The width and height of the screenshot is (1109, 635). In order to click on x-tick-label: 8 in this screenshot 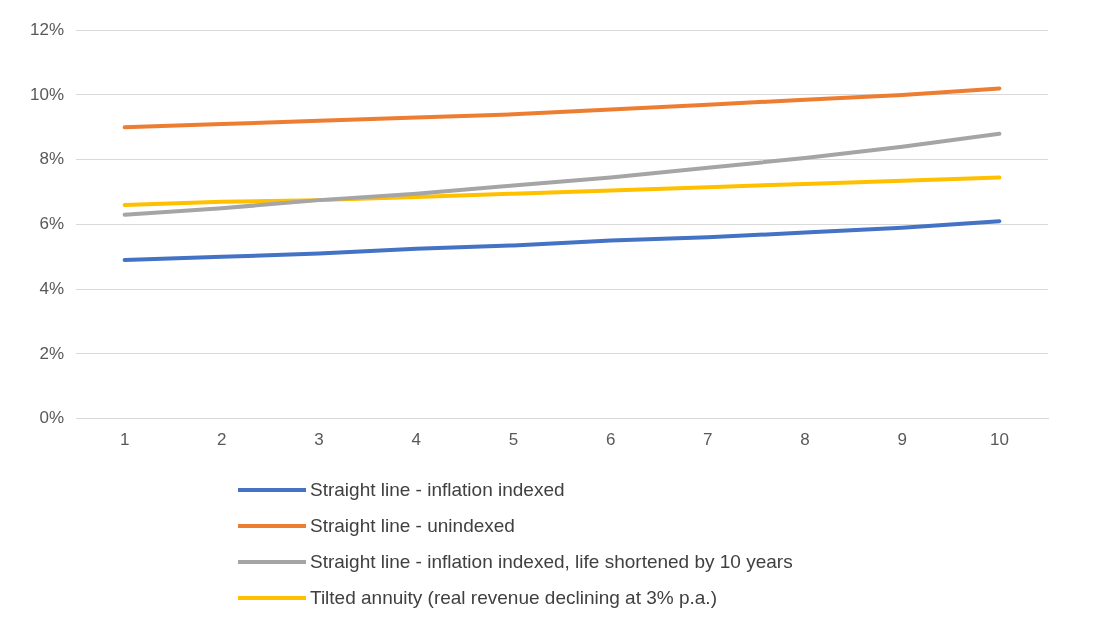, I will do `click(805, 440)`.